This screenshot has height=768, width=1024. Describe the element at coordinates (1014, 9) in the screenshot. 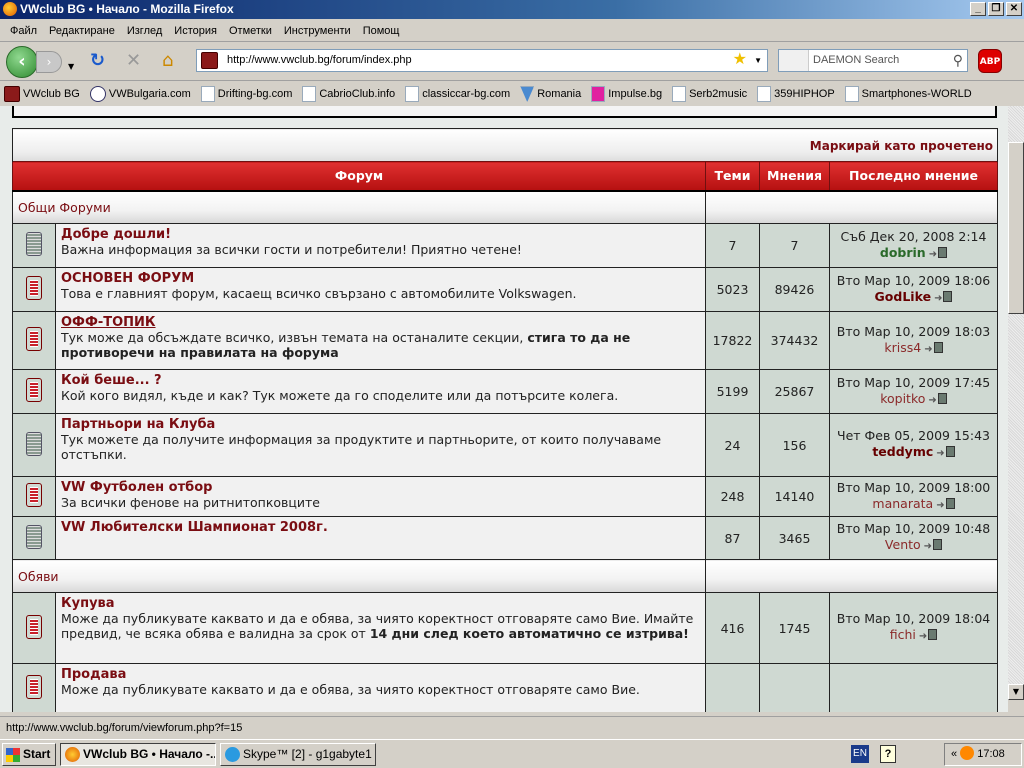

I see `close-button: ✕` at that location.